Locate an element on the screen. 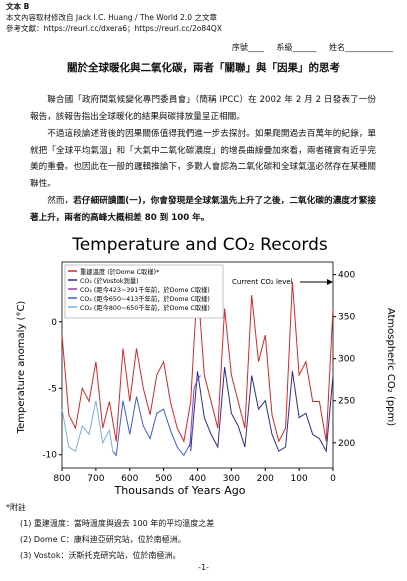  x-tick-label: 0 is located at coordinates (333, 479).